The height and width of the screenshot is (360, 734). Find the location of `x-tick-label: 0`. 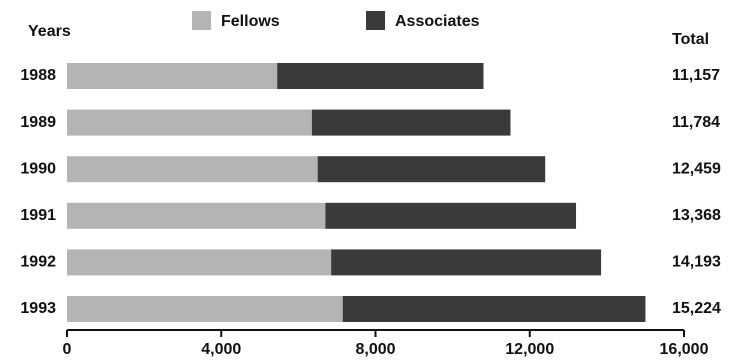

x-tick-label: 0 is located at coordinates (67, 349).